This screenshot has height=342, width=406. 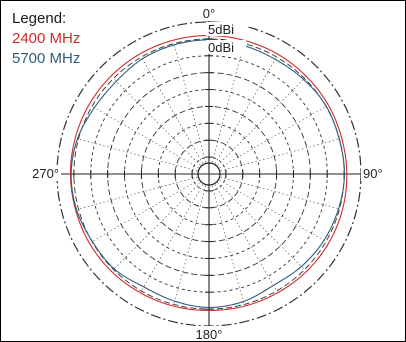 I want to click on angle-label-270: 270°, so click(x=45, y=173).